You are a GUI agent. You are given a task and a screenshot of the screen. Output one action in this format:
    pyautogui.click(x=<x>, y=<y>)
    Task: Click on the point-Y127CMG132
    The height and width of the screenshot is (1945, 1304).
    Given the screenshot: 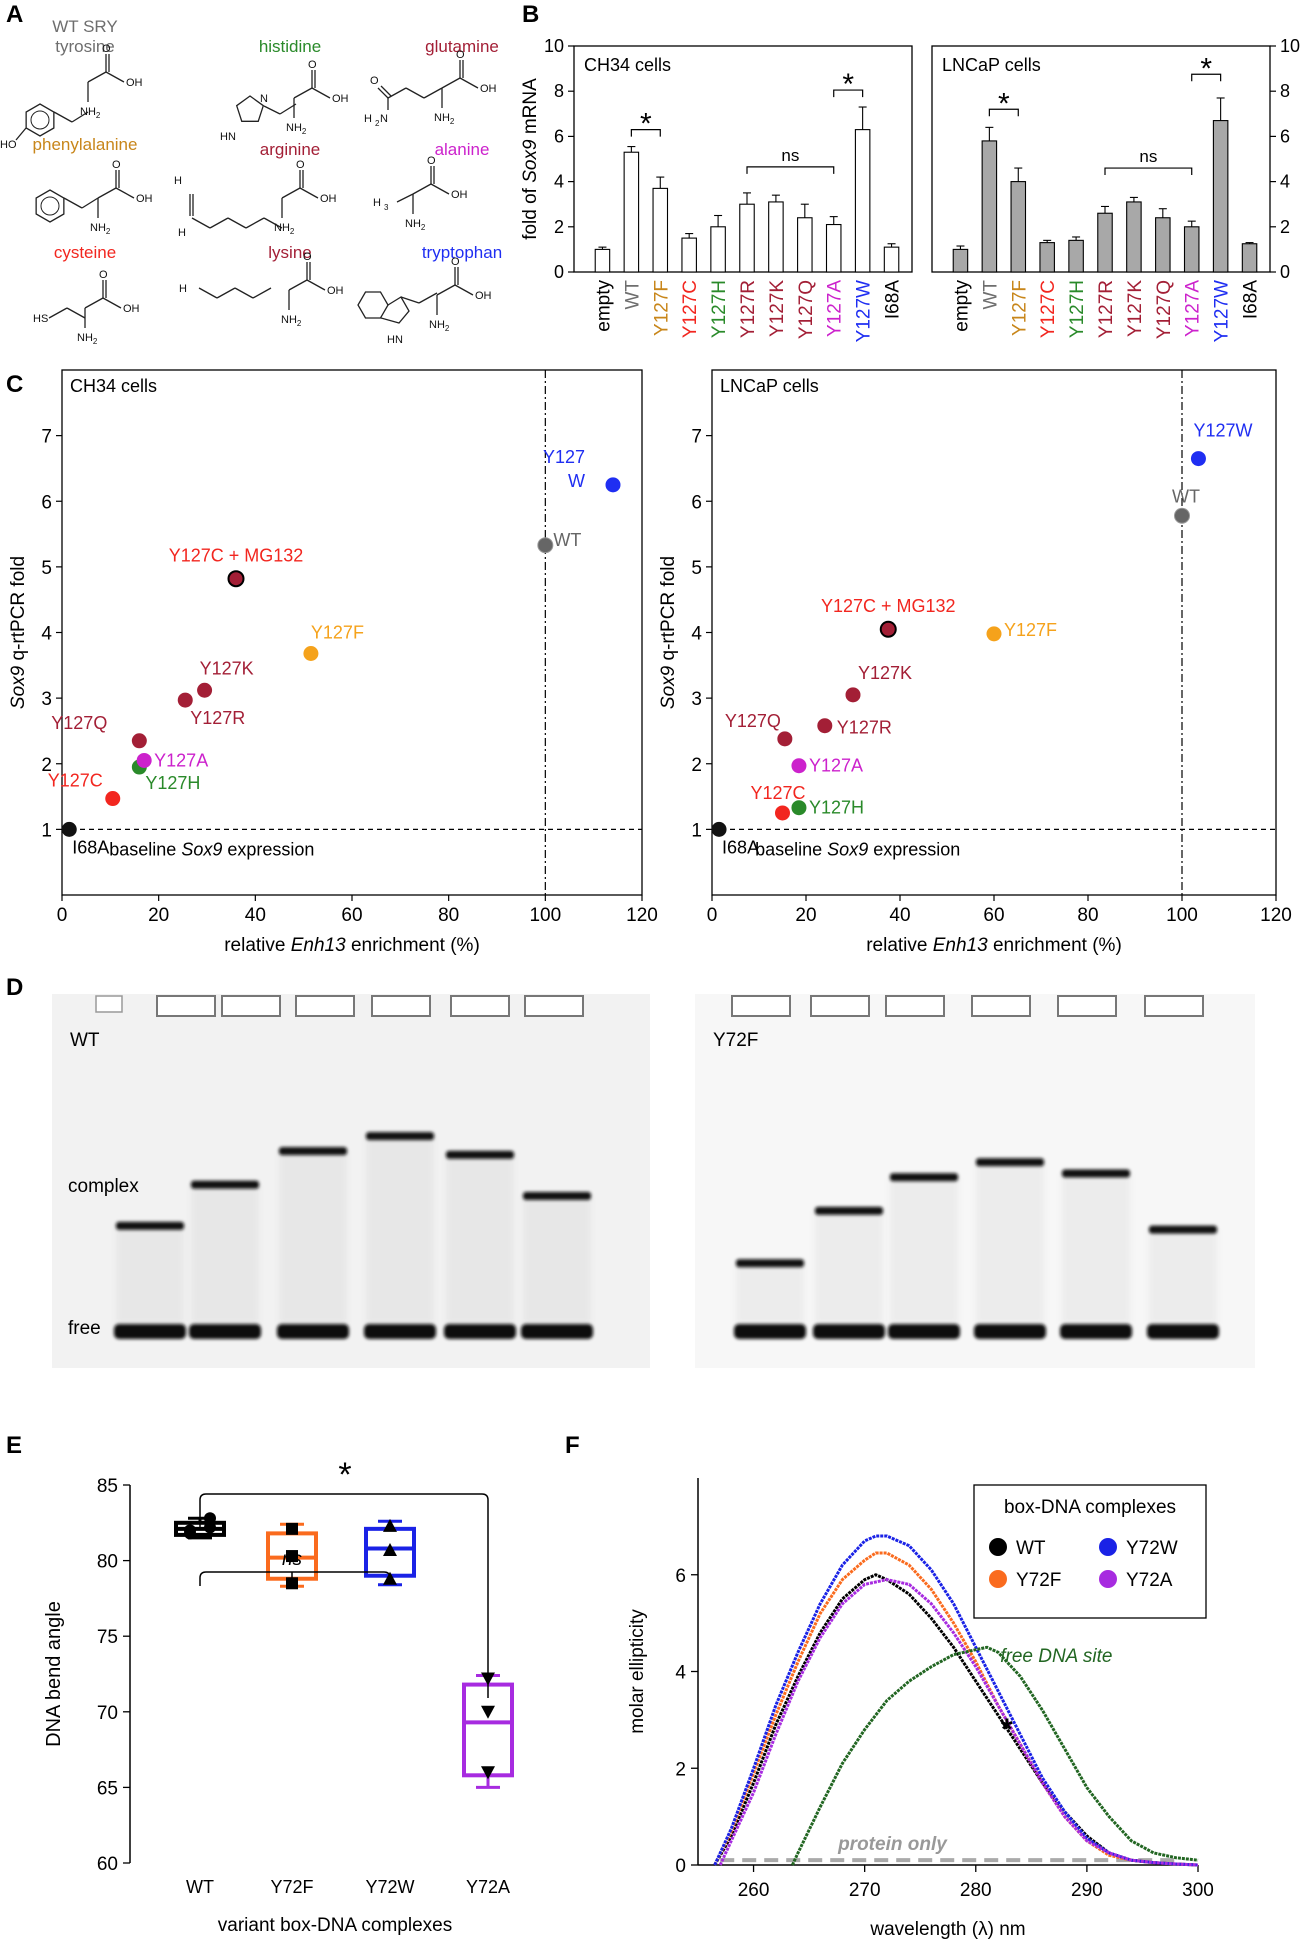 What is the action you would take?
    pyautogui.click(x=888, y=629)
    